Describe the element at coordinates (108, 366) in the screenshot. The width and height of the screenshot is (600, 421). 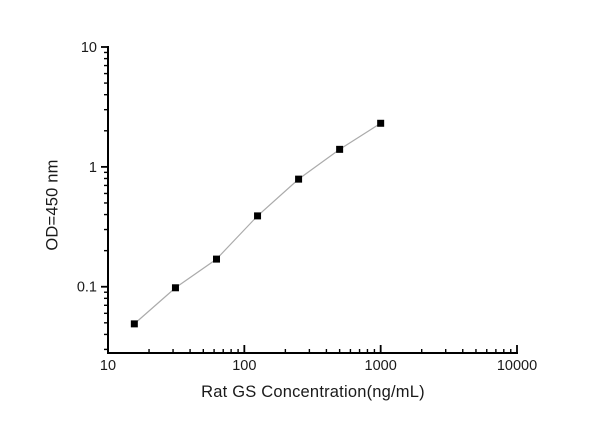
I see `x-tick-label: 10` at that location.